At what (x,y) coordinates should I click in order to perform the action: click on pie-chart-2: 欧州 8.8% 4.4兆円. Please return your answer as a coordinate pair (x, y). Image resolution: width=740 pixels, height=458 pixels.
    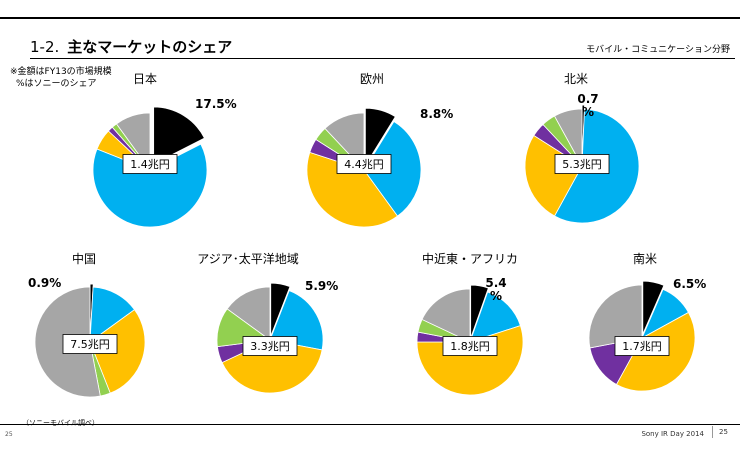
    Looking at the image, I should click on (379, 150).